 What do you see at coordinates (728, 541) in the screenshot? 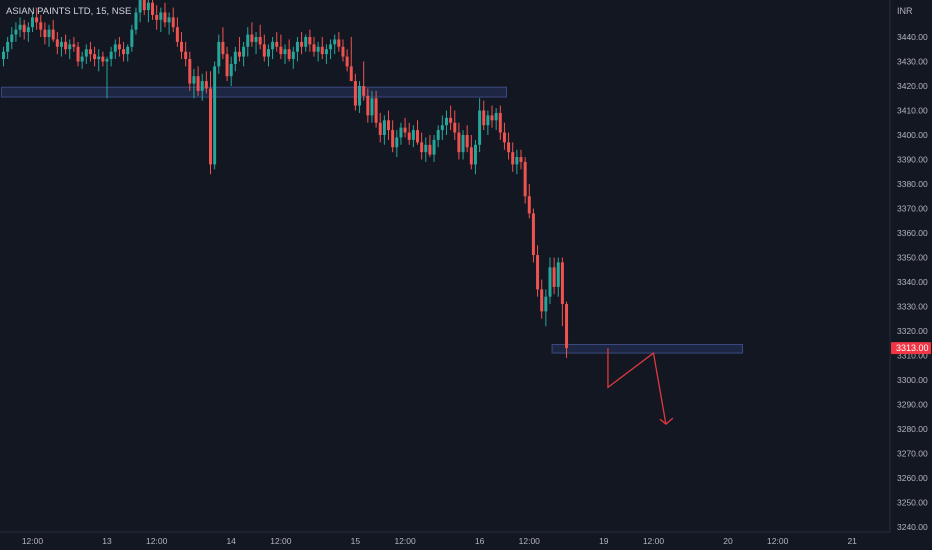
I see `time-tick-label: 20` at bounding box center [728, 541].